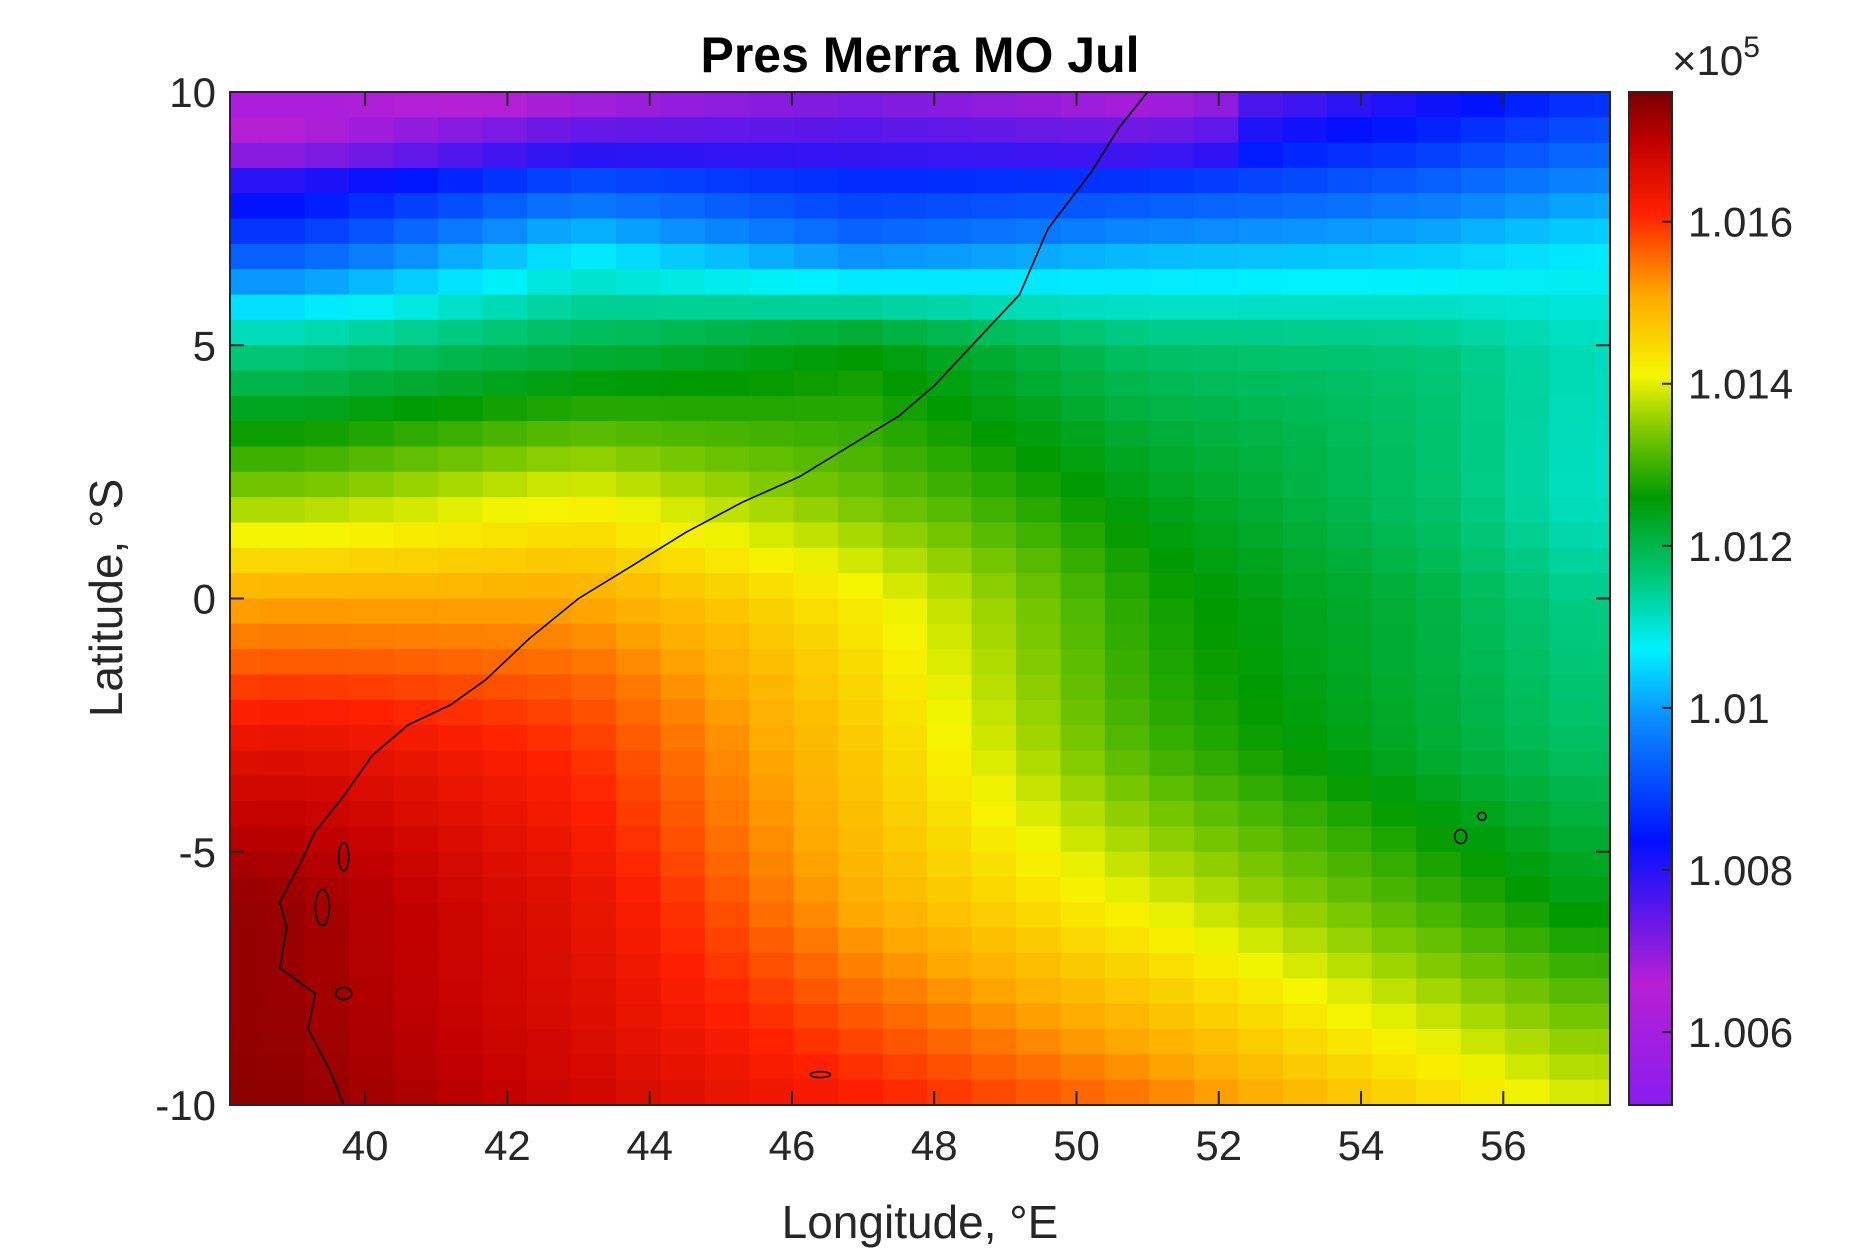 This screenshot has width=1875, height=1250. What do you see at coordinates (192, 92) in the screenshot?
I see `y-tick-label: 10` at bounding box center [192, 92].